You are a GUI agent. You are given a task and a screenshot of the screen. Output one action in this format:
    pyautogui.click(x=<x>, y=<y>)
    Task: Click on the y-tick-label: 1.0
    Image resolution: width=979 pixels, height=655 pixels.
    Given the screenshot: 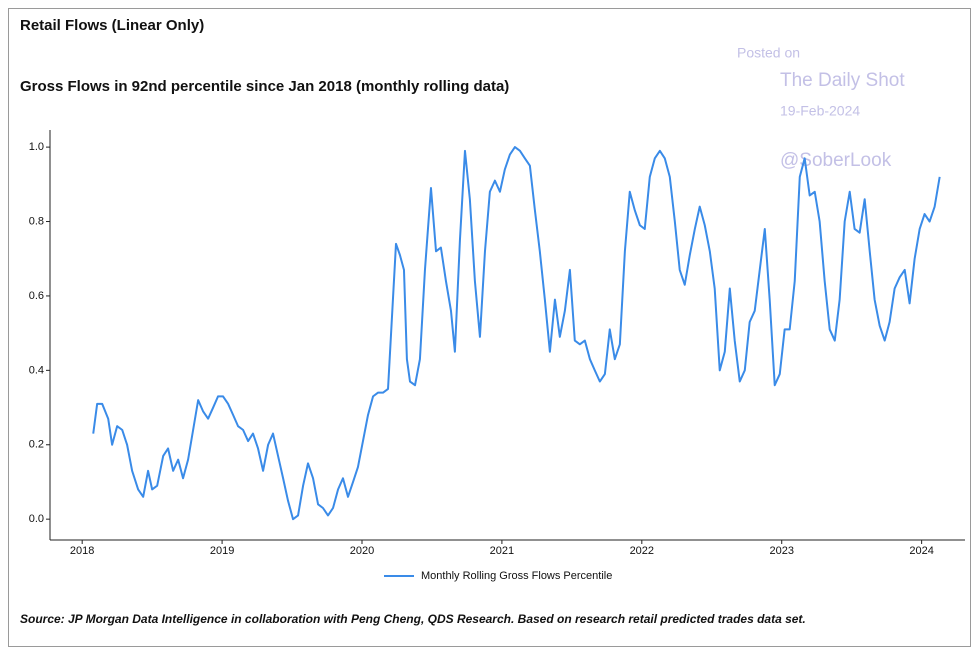 What is the action you would take?
    pyautogui.click(x=36, y=147)
    